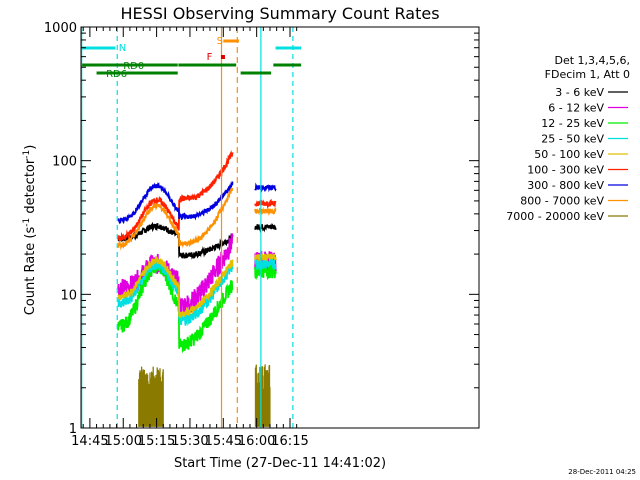 Image resolution: width=640 pixels, height=480 pixels. I want to click on y-axis-label-part1: Count Rate (s, so click(30, 271).